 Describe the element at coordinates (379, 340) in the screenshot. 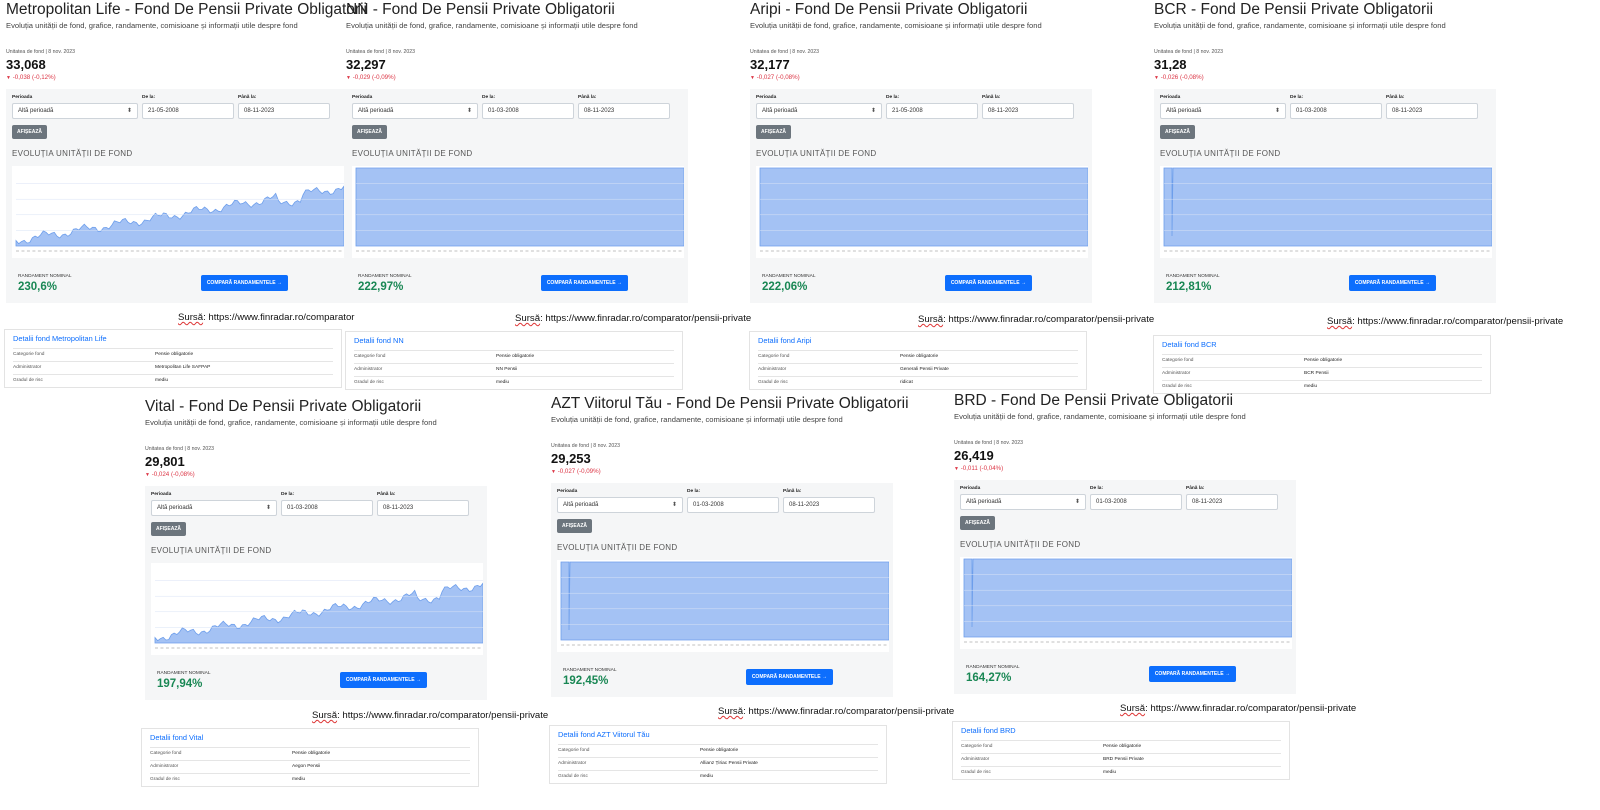

I see `details-title: Detalii fond NN` at that location.